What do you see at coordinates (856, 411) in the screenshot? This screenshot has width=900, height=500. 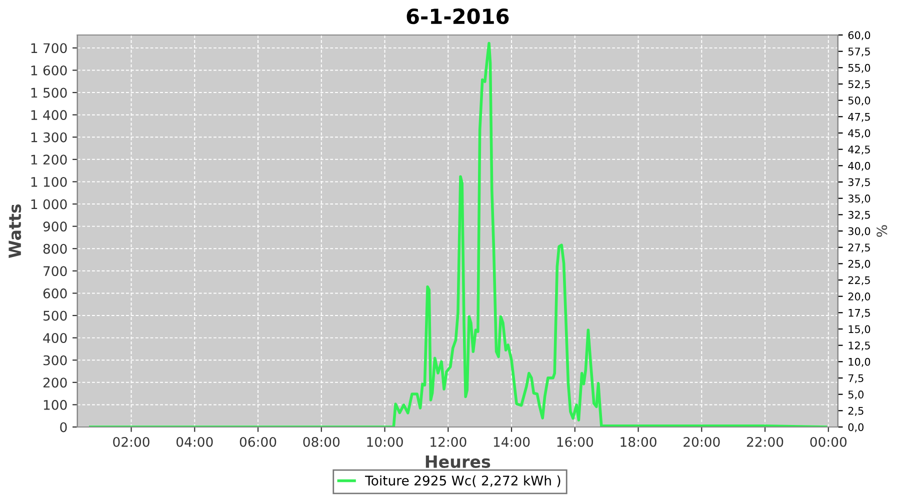 I see `y2-tick-label: 2,5` at bounding box center [856, 411].